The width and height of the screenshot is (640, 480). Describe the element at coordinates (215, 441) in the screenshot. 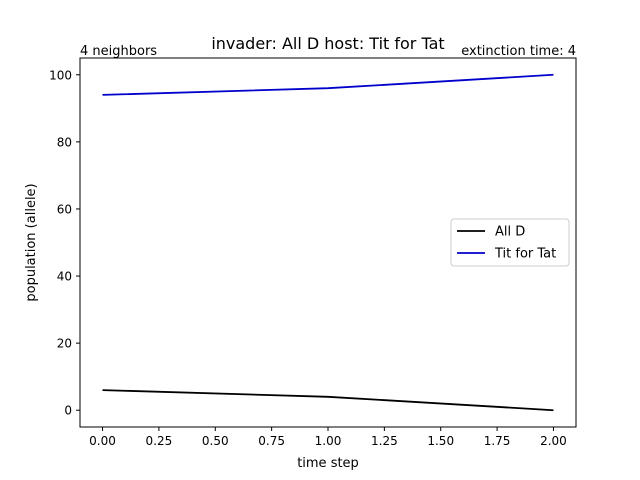

I see `x-tick-label: 0.50` at that location.